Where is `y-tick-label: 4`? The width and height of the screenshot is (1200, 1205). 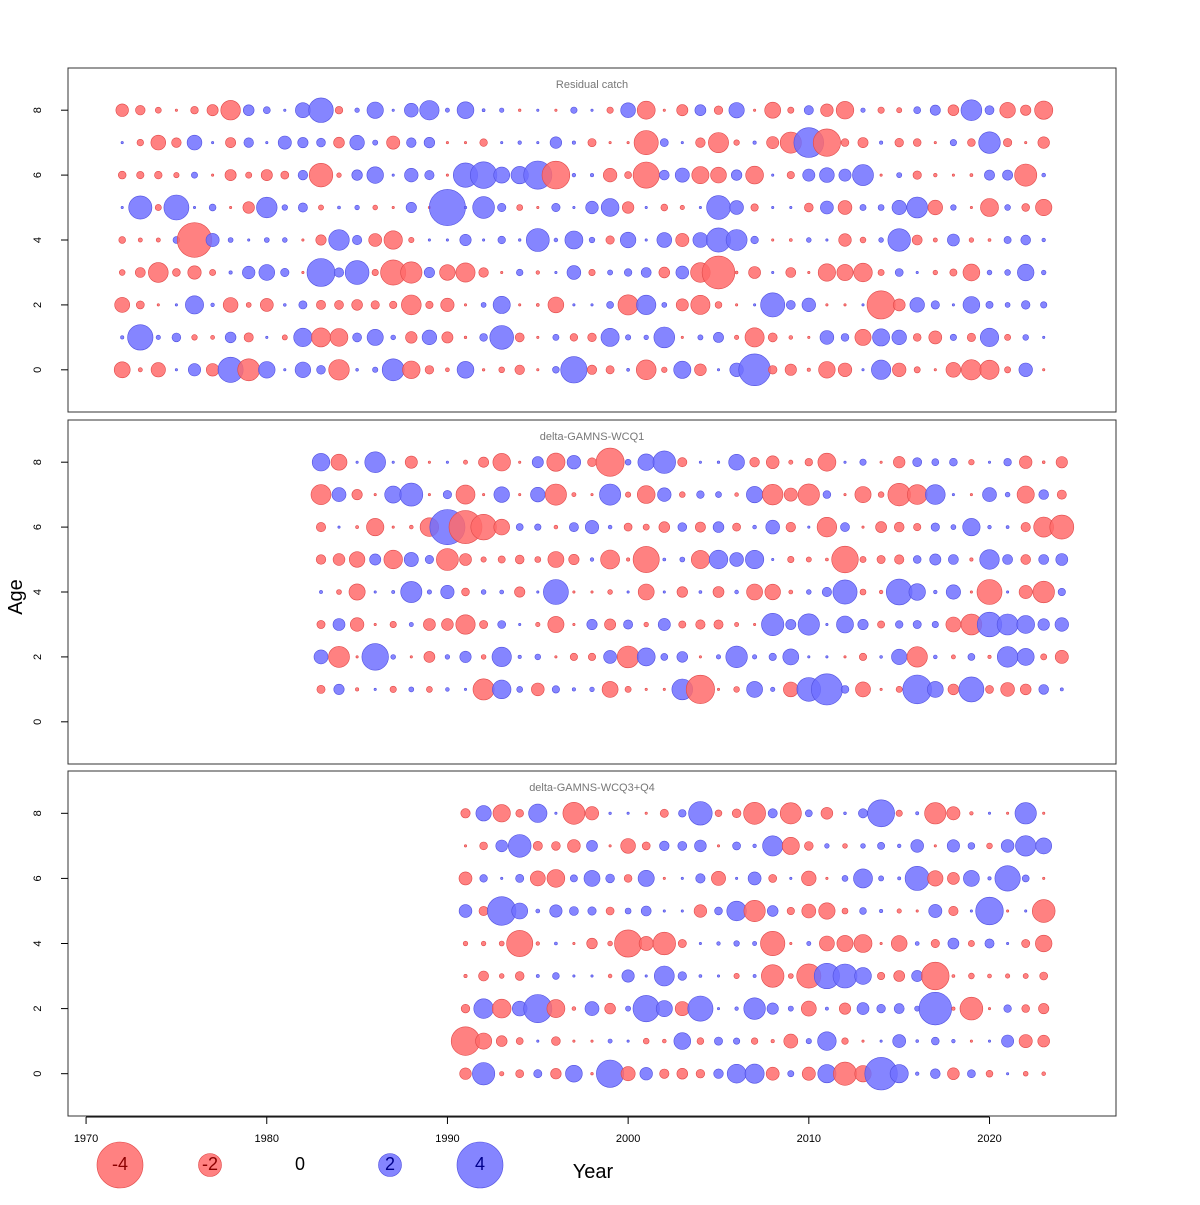 y-tick-label: 4 is located at coordinates (38, 240).